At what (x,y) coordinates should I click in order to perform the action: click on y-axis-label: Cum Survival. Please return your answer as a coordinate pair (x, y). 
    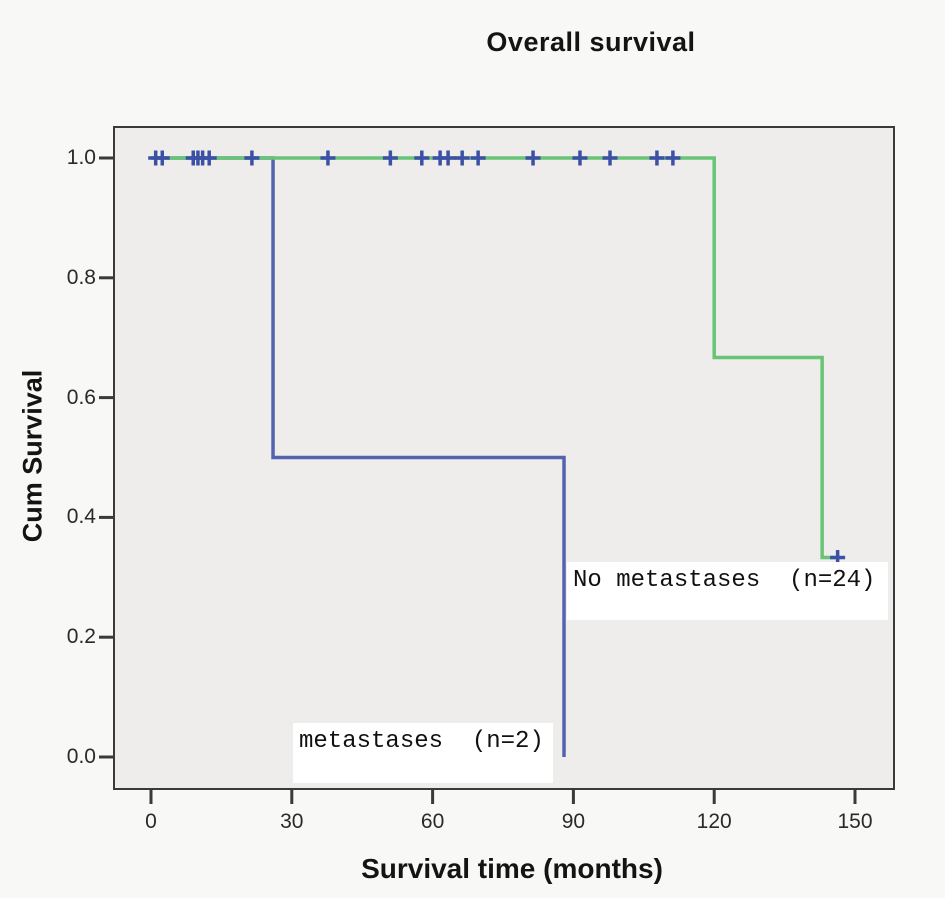
    Looking at the image, I should click on (32, 456).